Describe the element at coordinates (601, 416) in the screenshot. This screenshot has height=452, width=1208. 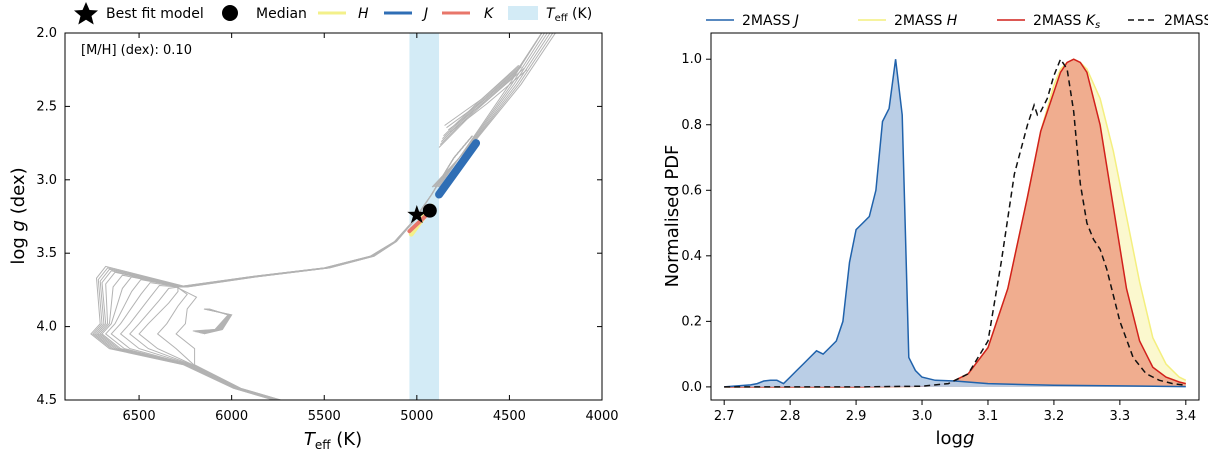
I see `left-x-tick-label: 4000` at that location.